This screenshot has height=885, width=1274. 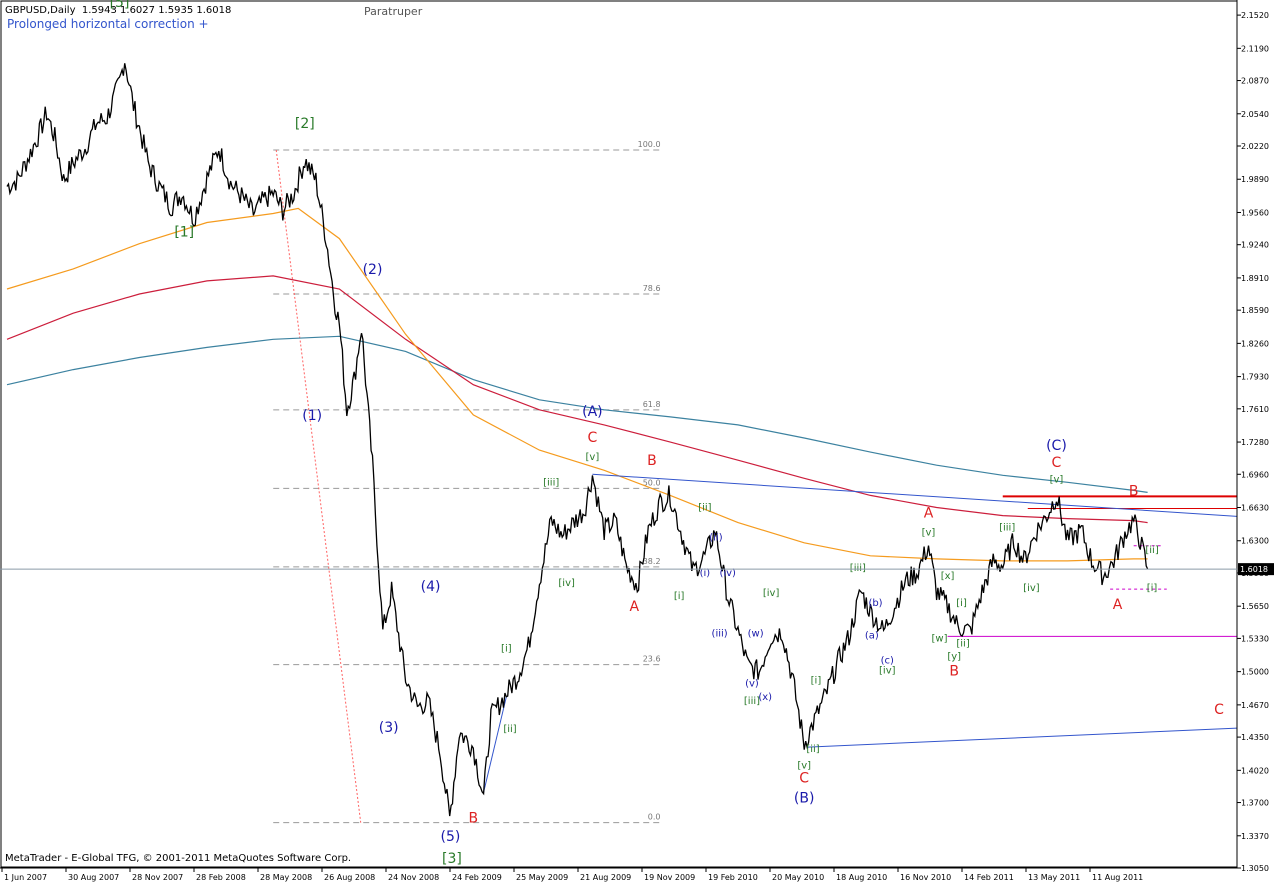 What do you see at coordinates (1254, 569) in the screenshot?
I see `current-price-label: 1.6018` at bounding box center [1254, 569].